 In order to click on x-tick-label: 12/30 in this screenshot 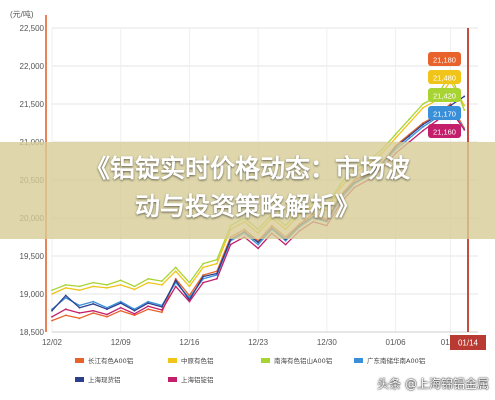, I will do `click(327, 342)`.